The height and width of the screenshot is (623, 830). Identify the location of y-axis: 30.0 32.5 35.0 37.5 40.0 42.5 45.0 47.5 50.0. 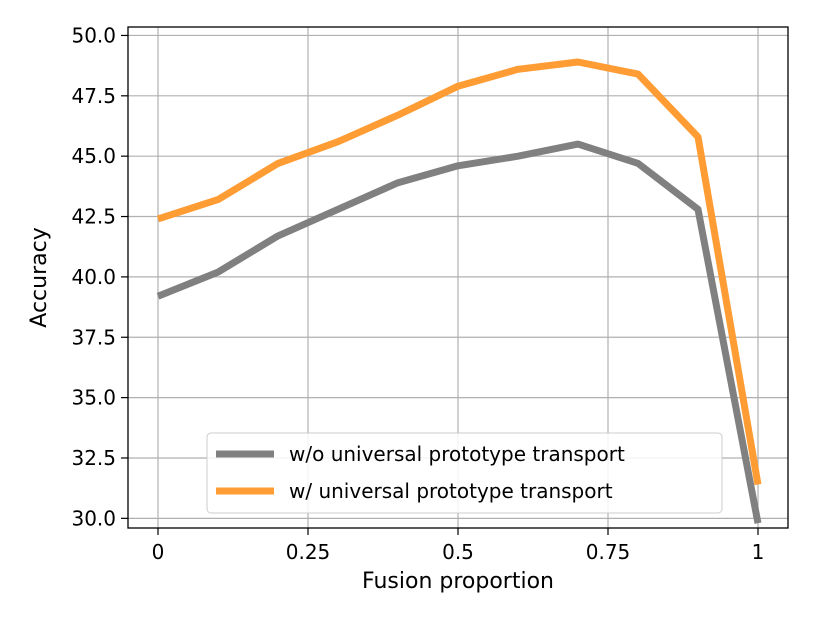
(99, 276).